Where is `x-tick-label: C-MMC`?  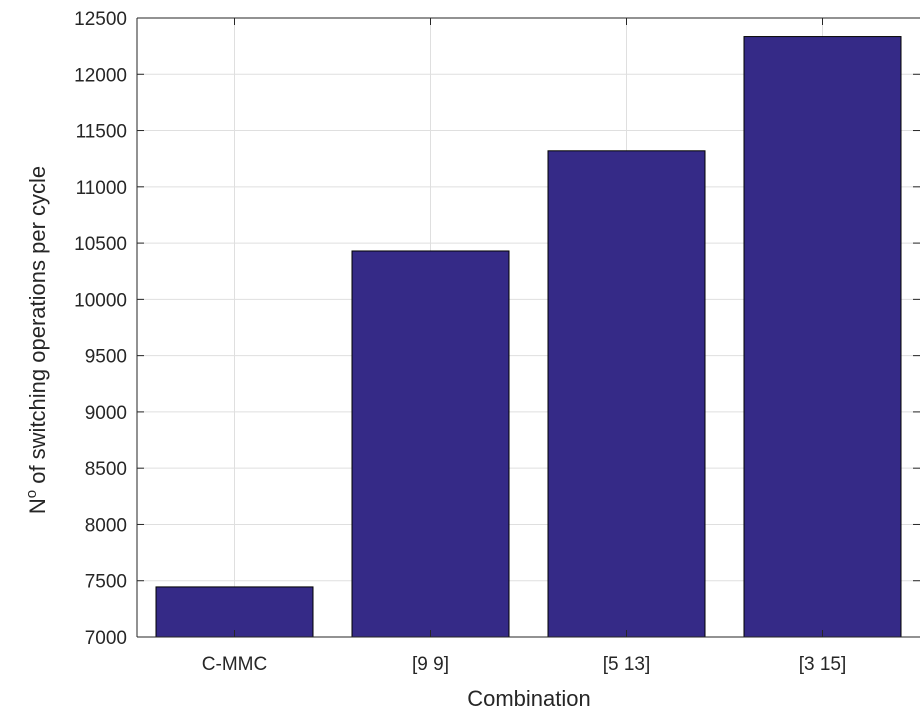
x-tick-label: C-MMC is located at coordinates (234, 664).